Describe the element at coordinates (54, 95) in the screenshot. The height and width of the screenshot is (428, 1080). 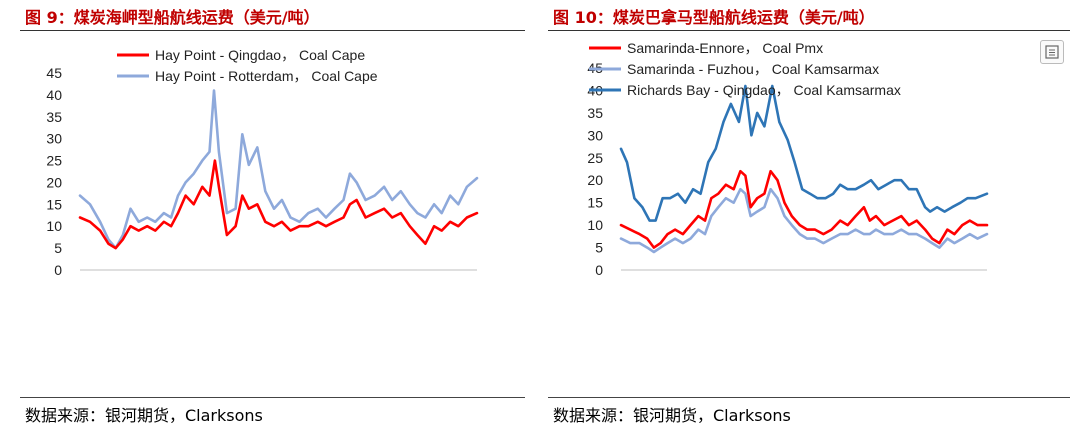
I see `y-tick-label: 40` at that location.